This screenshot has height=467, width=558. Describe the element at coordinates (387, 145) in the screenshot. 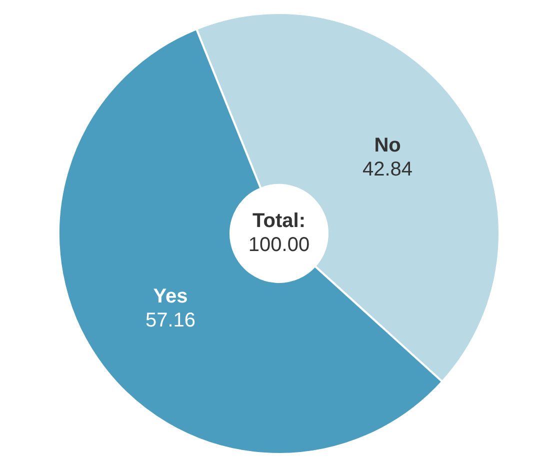

I see `slice-label: No` at that location.